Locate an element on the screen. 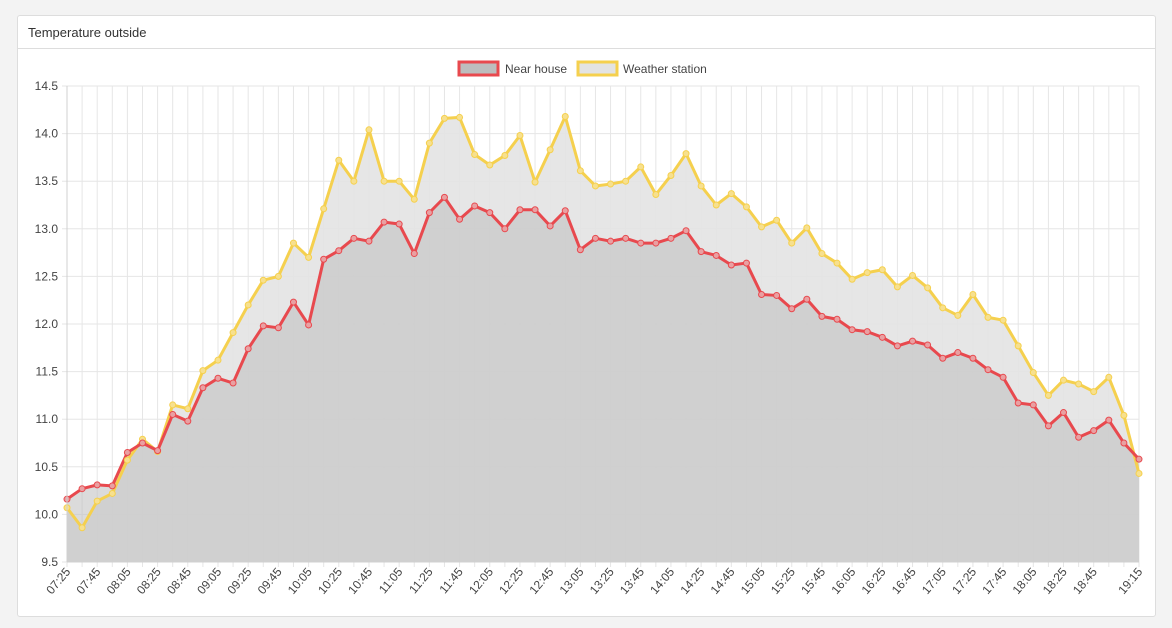  y-tick-label: 9.5 is located at coordinates (49, 562).